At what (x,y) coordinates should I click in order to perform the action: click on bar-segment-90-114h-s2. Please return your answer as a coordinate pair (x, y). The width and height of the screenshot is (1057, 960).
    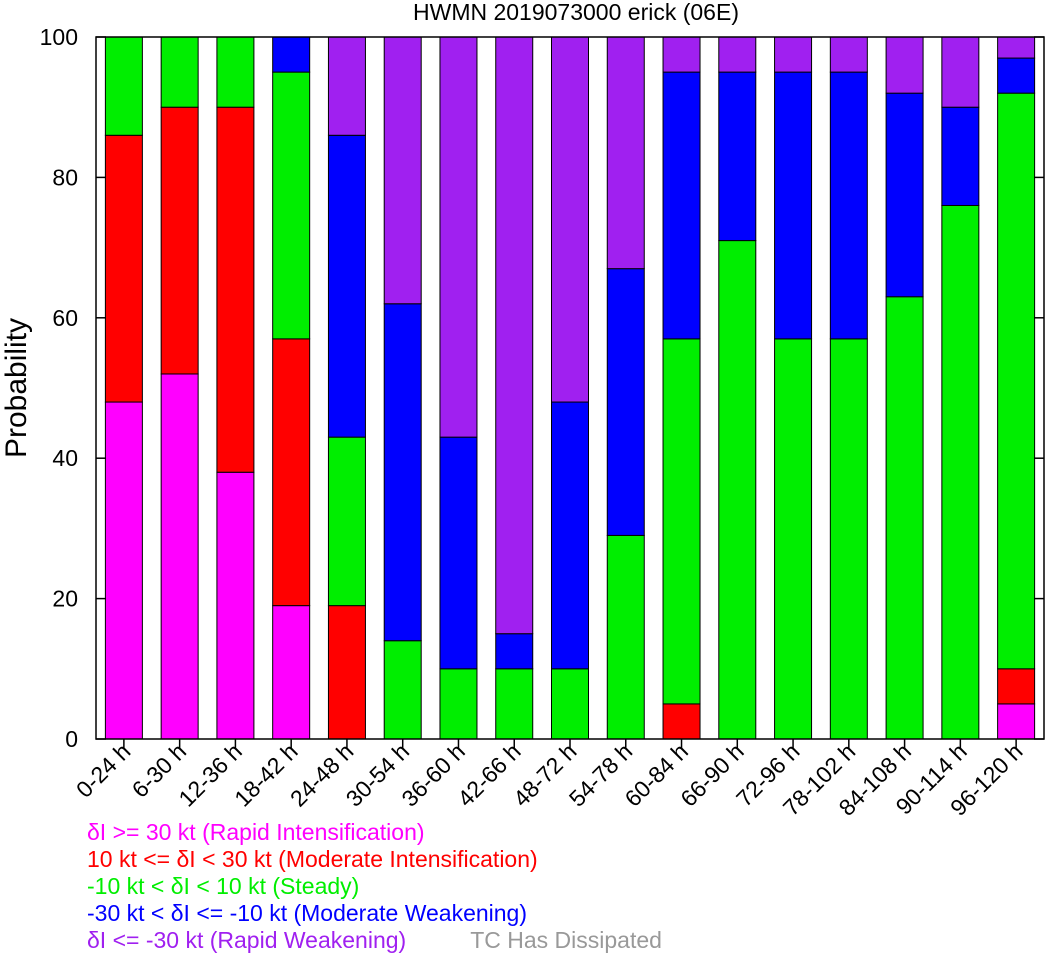
    Looking at the image, I should click on (960, 472).